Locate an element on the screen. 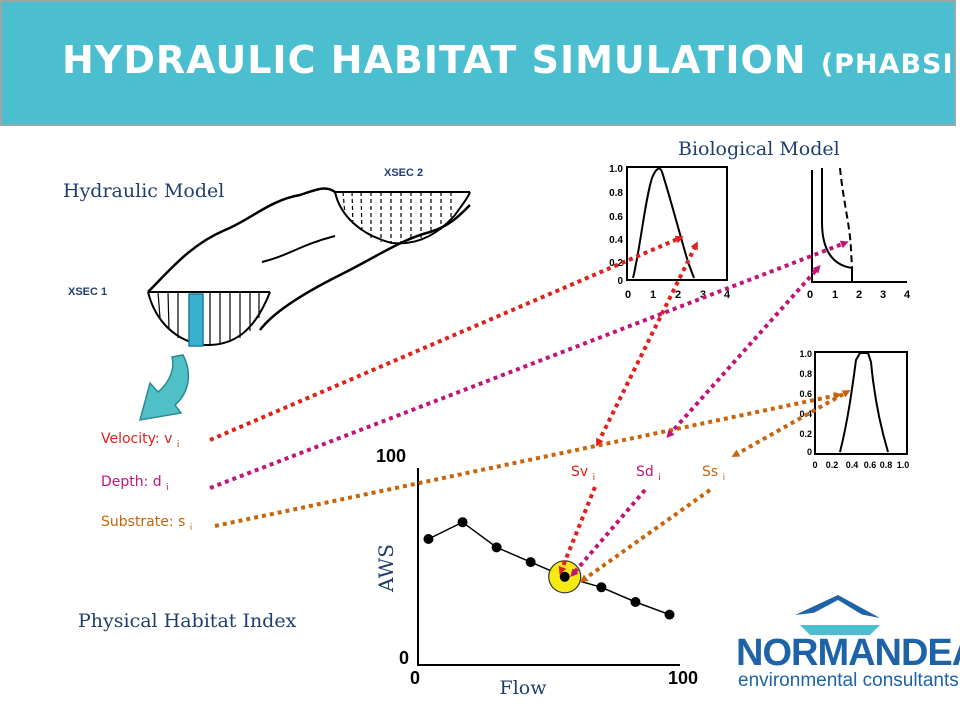  aws-curve is located at coordinates (549, 568).